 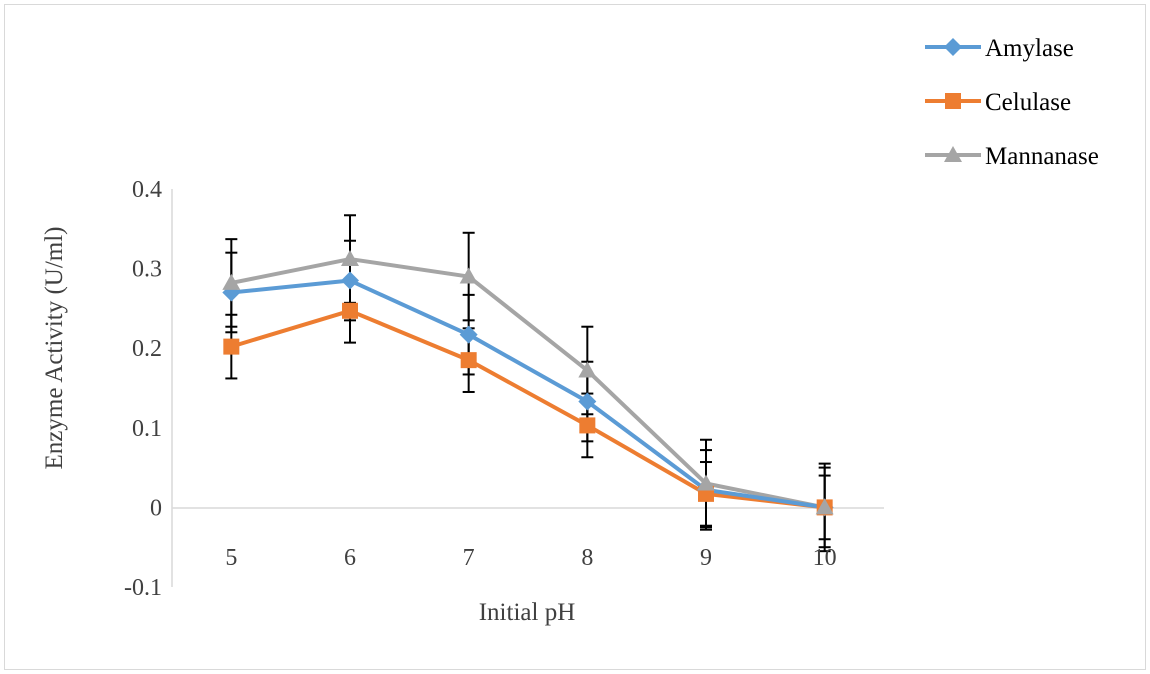 What do you see at coordinates (143, 588) in the screenshot?
I see `y-tick-label: -0.1` at bounding box center [143, 588].